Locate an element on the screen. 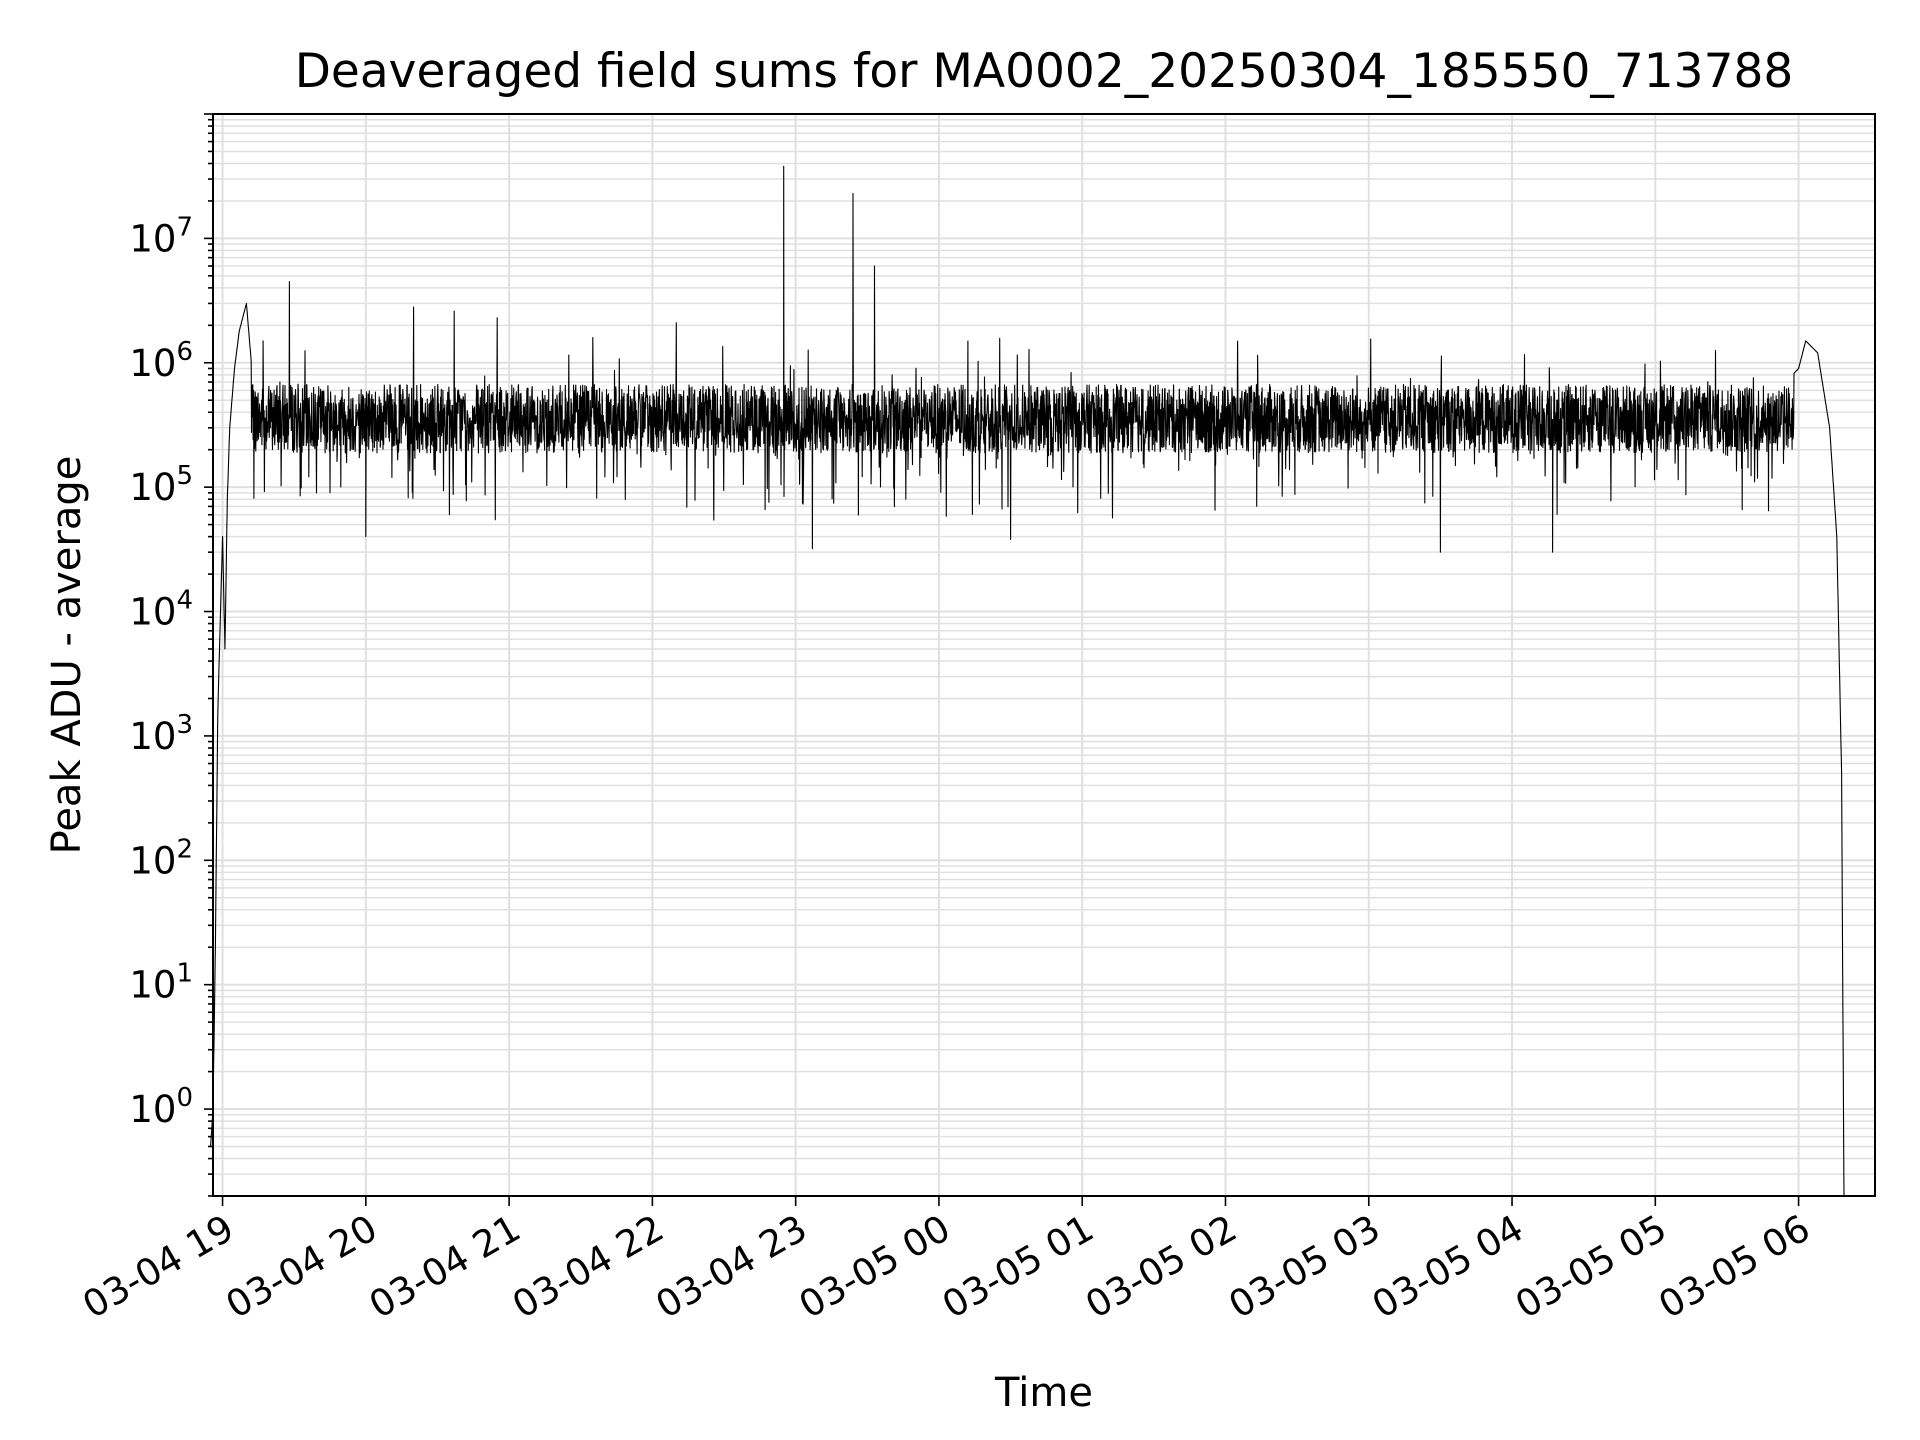 The image size is (1920, 1440). y-tick-label: 100 is located at coordinates (161, 1107).